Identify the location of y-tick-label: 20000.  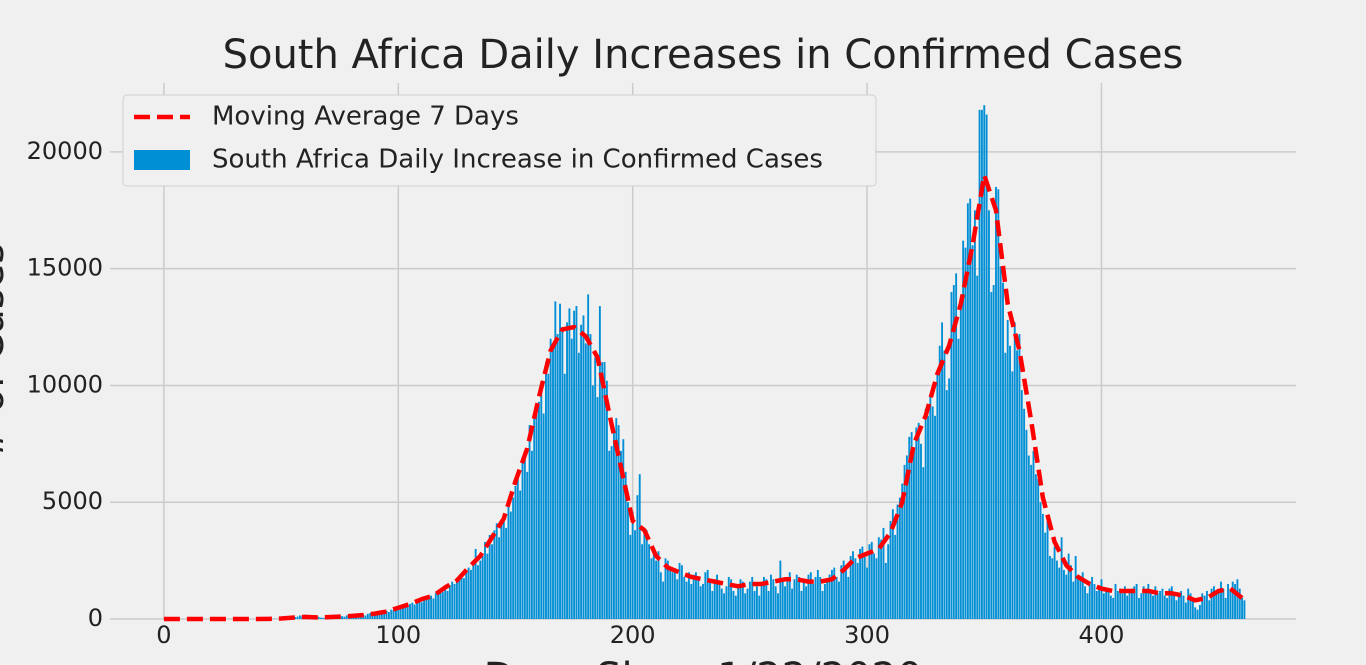
(65, 151).